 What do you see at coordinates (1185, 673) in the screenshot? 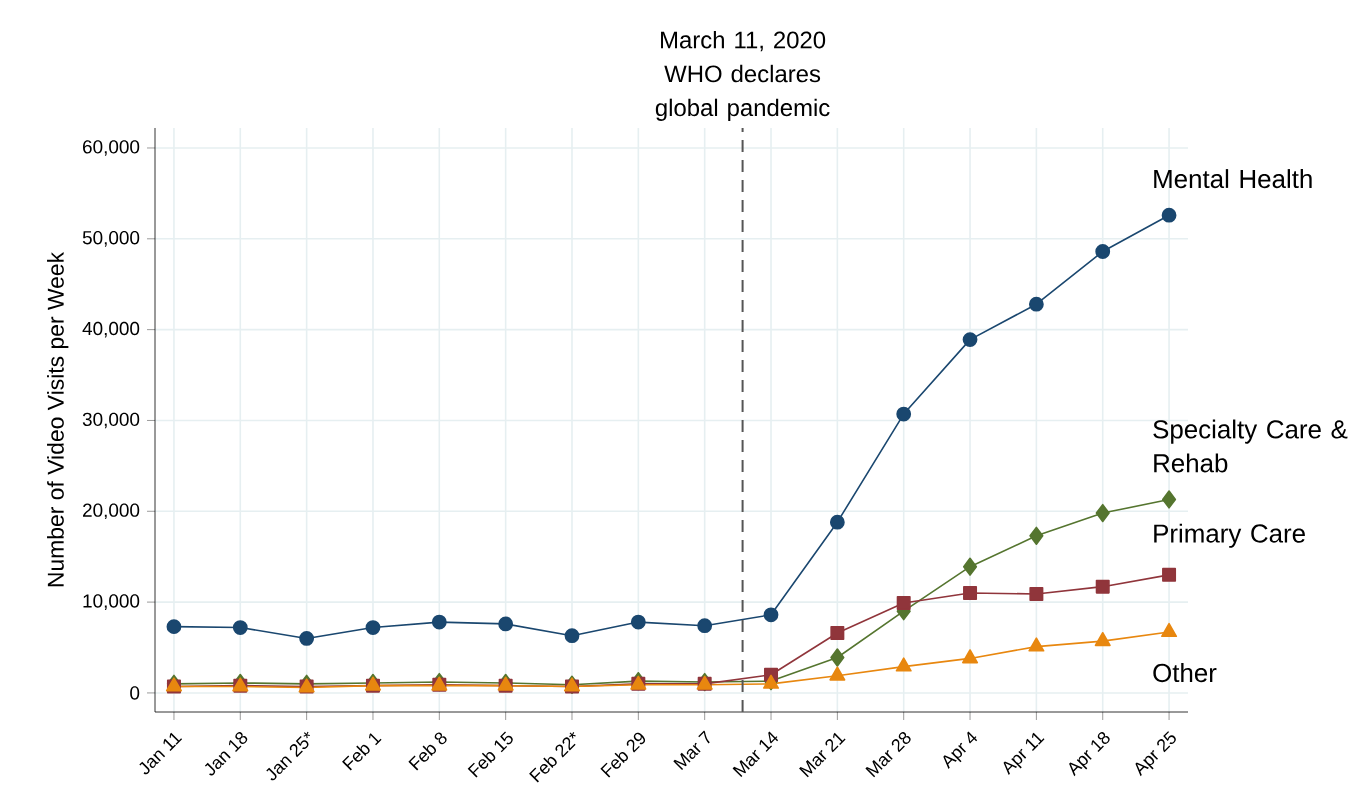
I see `series-label: Other` at bounding box center [1185, 673].